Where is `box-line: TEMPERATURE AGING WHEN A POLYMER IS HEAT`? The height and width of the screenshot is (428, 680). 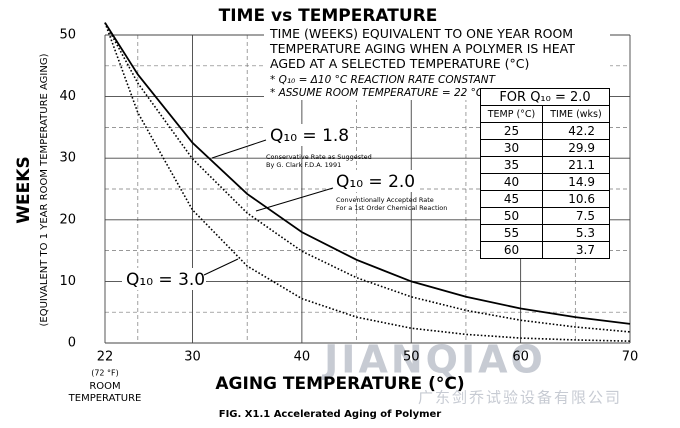 box-line: TEMPERATURE AGING WHEN A POLYMER IS HEAT is located at coordinates (422, 48).